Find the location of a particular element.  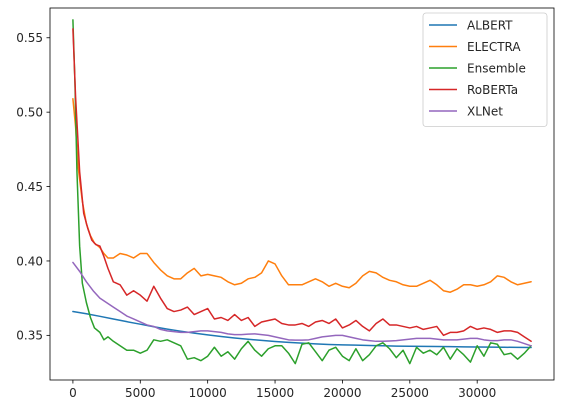

x-tick-label: 30000 is located at coordinates (477, 393).